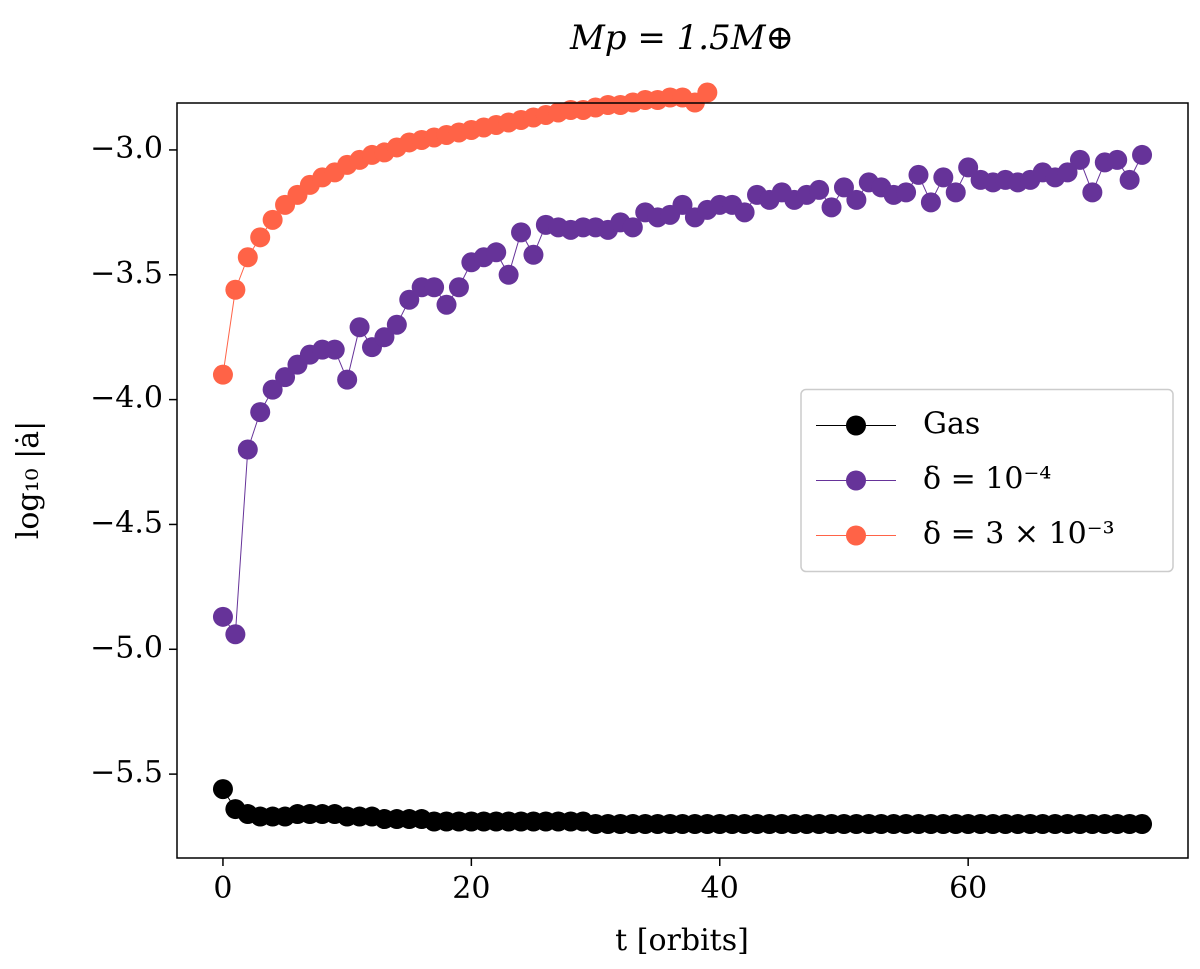  Describe the element at coordinates (720, 888) in the screenshot. I see `x-tick-label: 40` at that location.